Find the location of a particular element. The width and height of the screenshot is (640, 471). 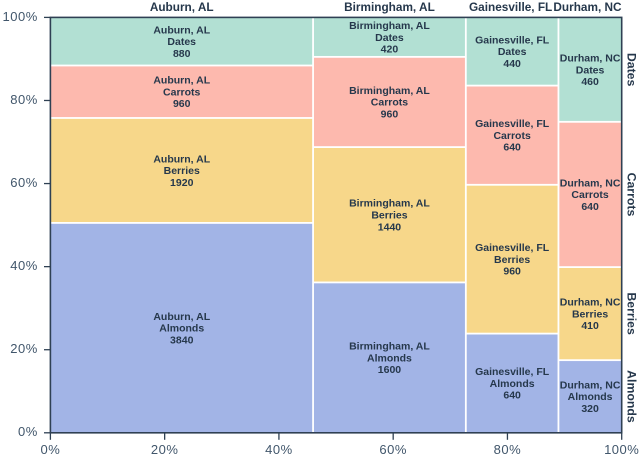

svg-text: 460 is located at coordinates (590, 82).